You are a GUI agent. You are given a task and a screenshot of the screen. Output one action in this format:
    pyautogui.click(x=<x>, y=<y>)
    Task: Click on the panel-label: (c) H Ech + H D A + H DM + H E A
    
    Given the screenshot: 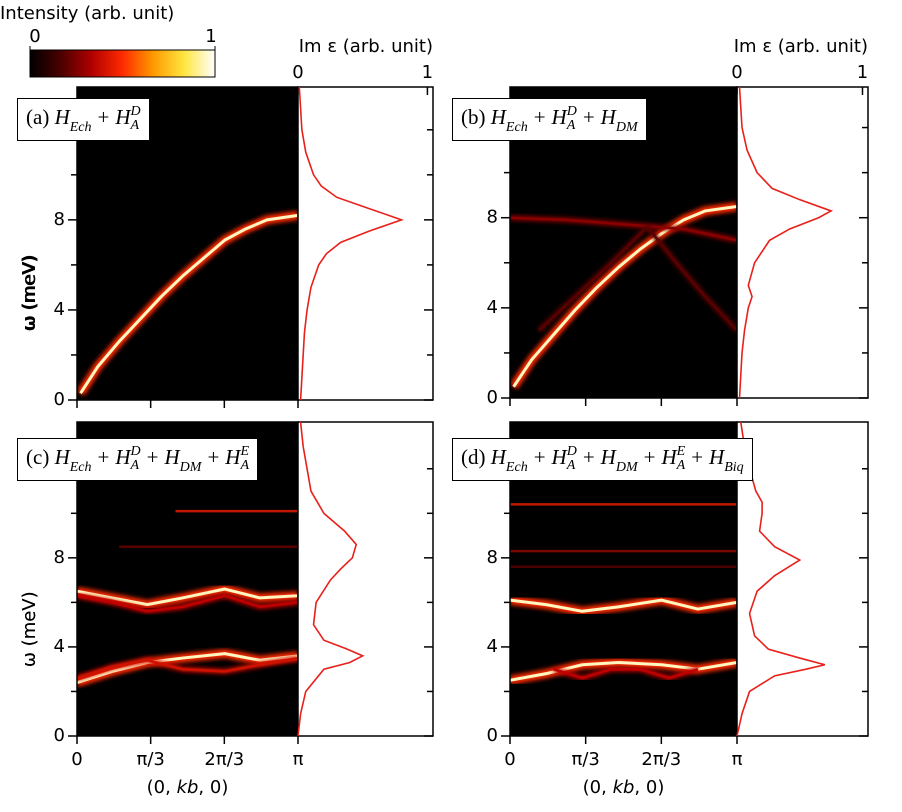 What is the action you would take?
    pyautogui.click(x=138, y=459)
    